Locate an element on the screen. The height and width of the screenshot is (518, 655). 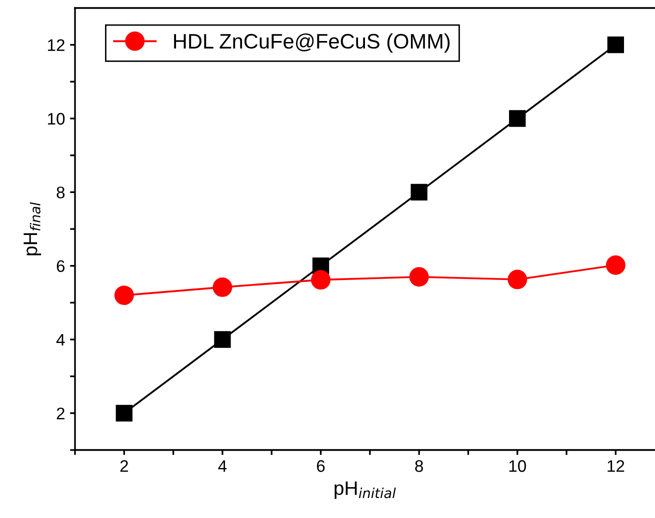
legend-label: HDL ZnCuFe@FeCuS (OMM) is located at coordinates (312, 43).